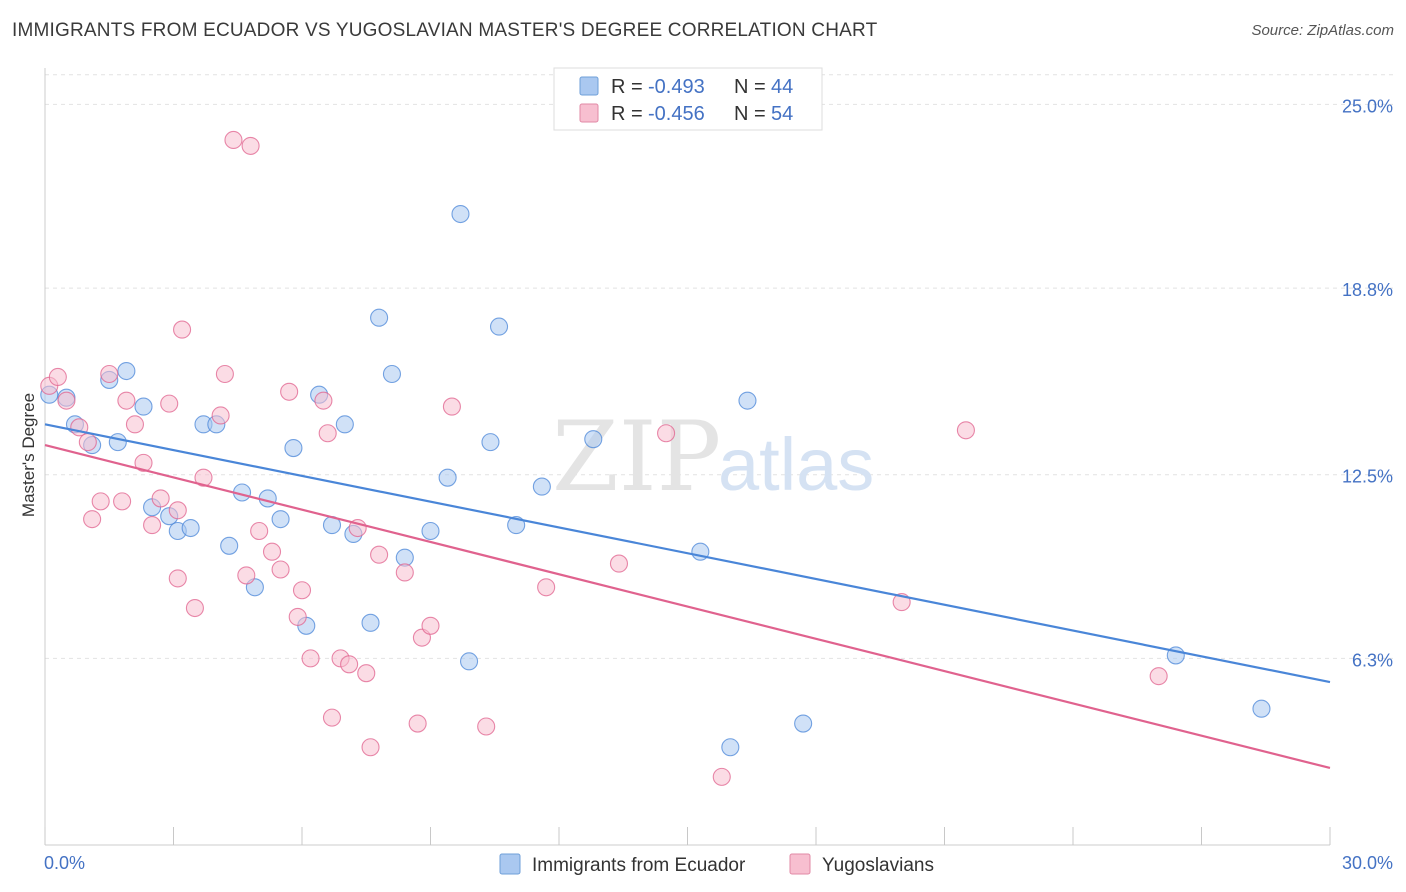 This screenshot has width=1406, height=892. I want to click on legend-swatch-yugoslavians, so click(589, 113).